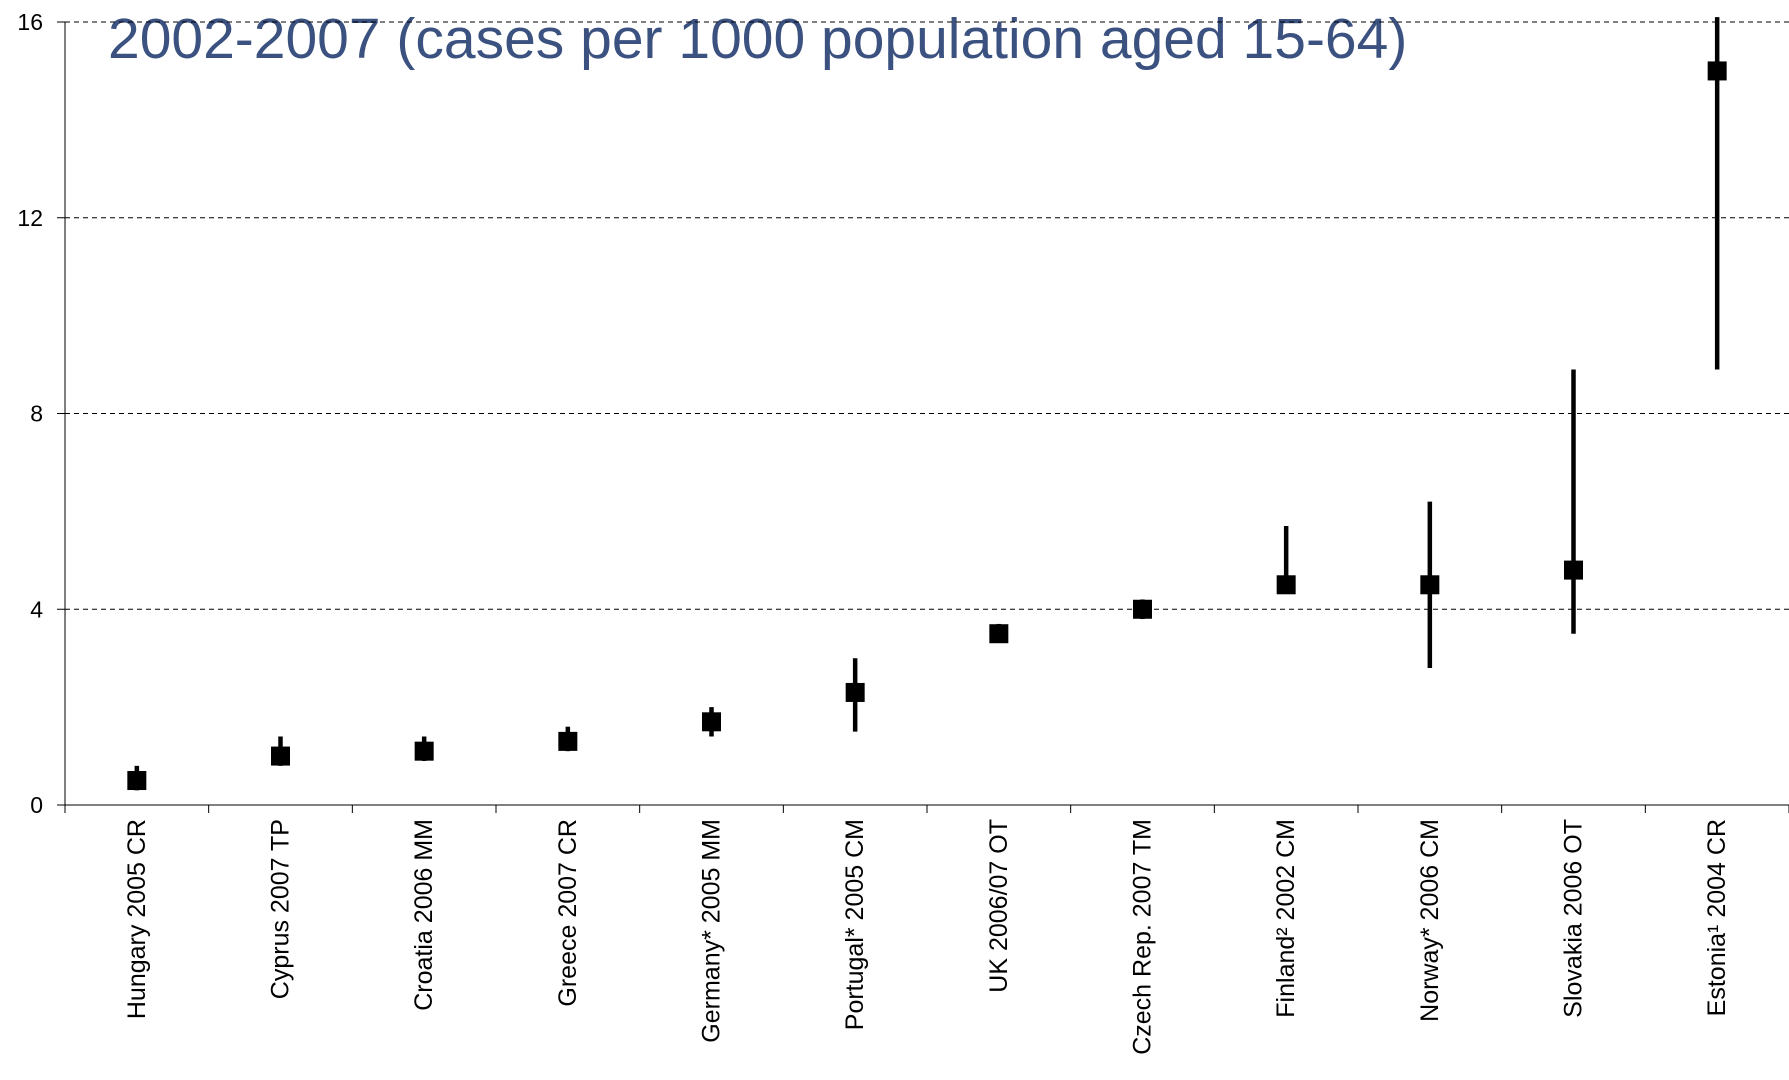 This screenshot has height=1080, width=1789. I want to click on y-tick-label: 0, so click(36, 805).